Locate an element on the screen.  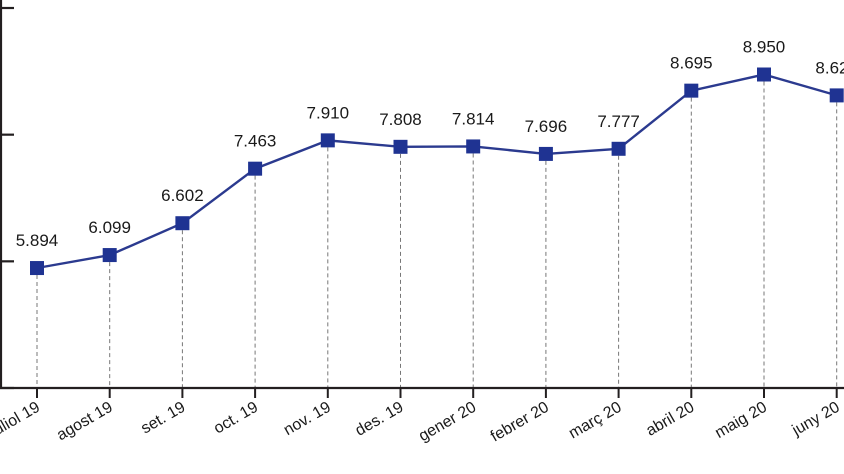
x-tick-label: nov. 19 is located at coordinates (307, 419).